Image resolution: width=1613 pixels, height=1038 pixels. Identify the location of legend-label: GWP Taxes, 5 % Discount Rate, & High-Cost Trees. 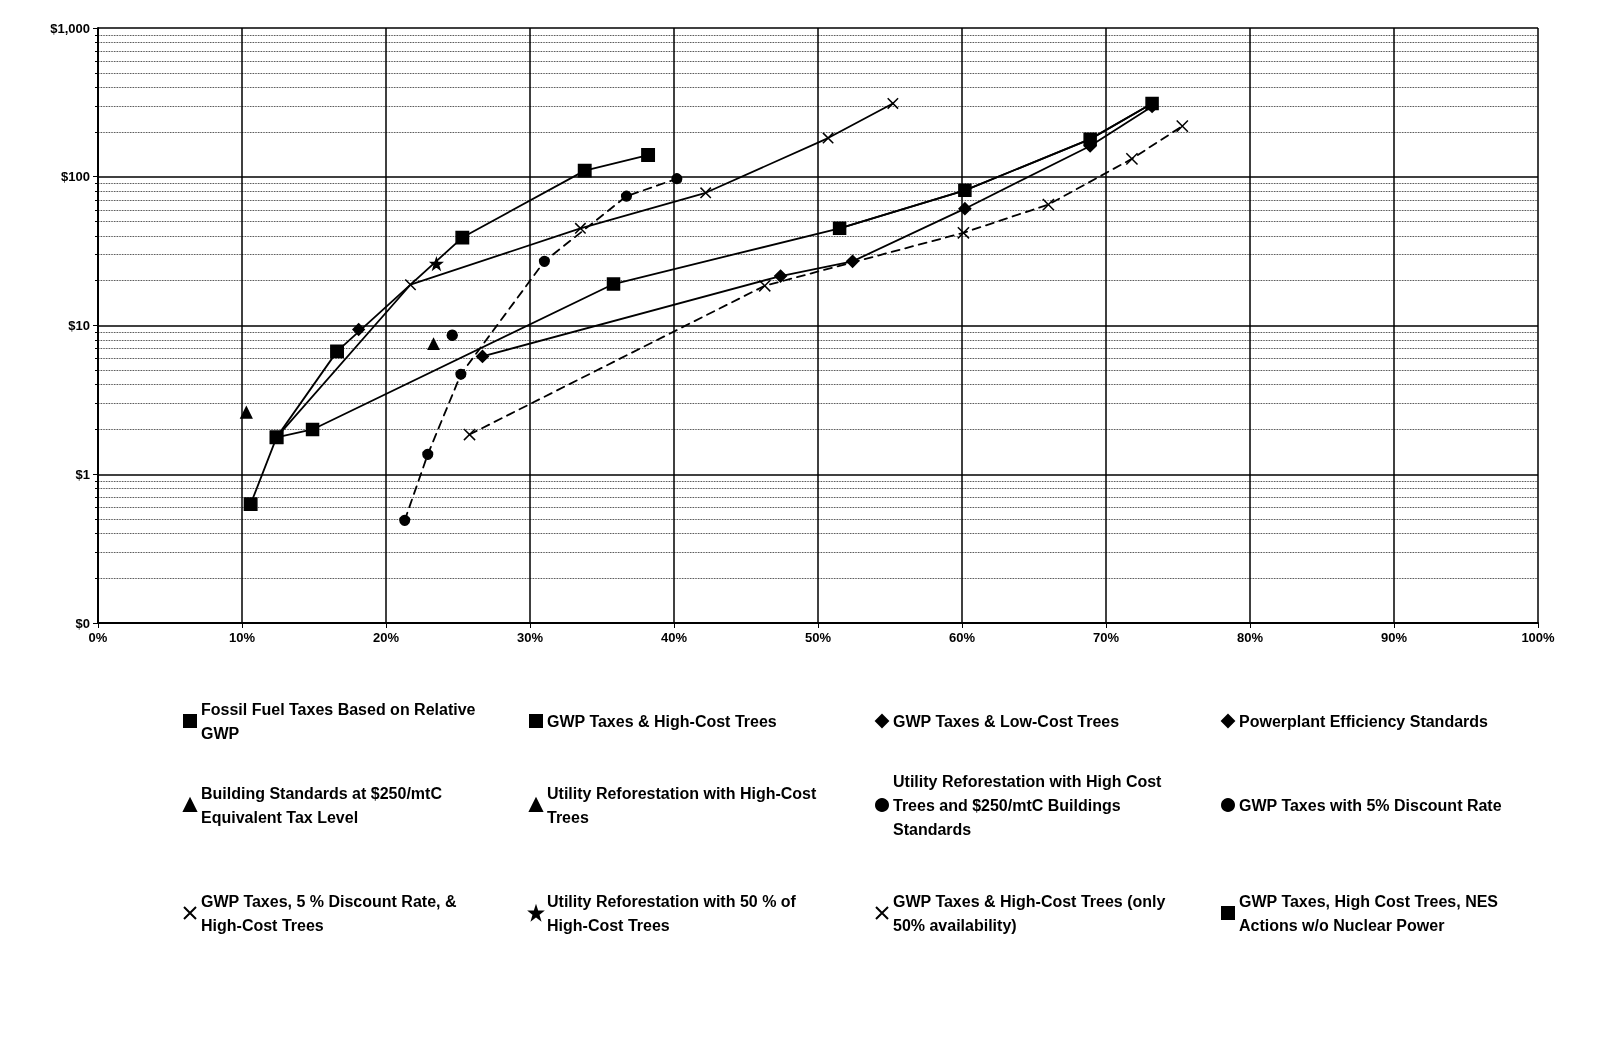
(331, 913).